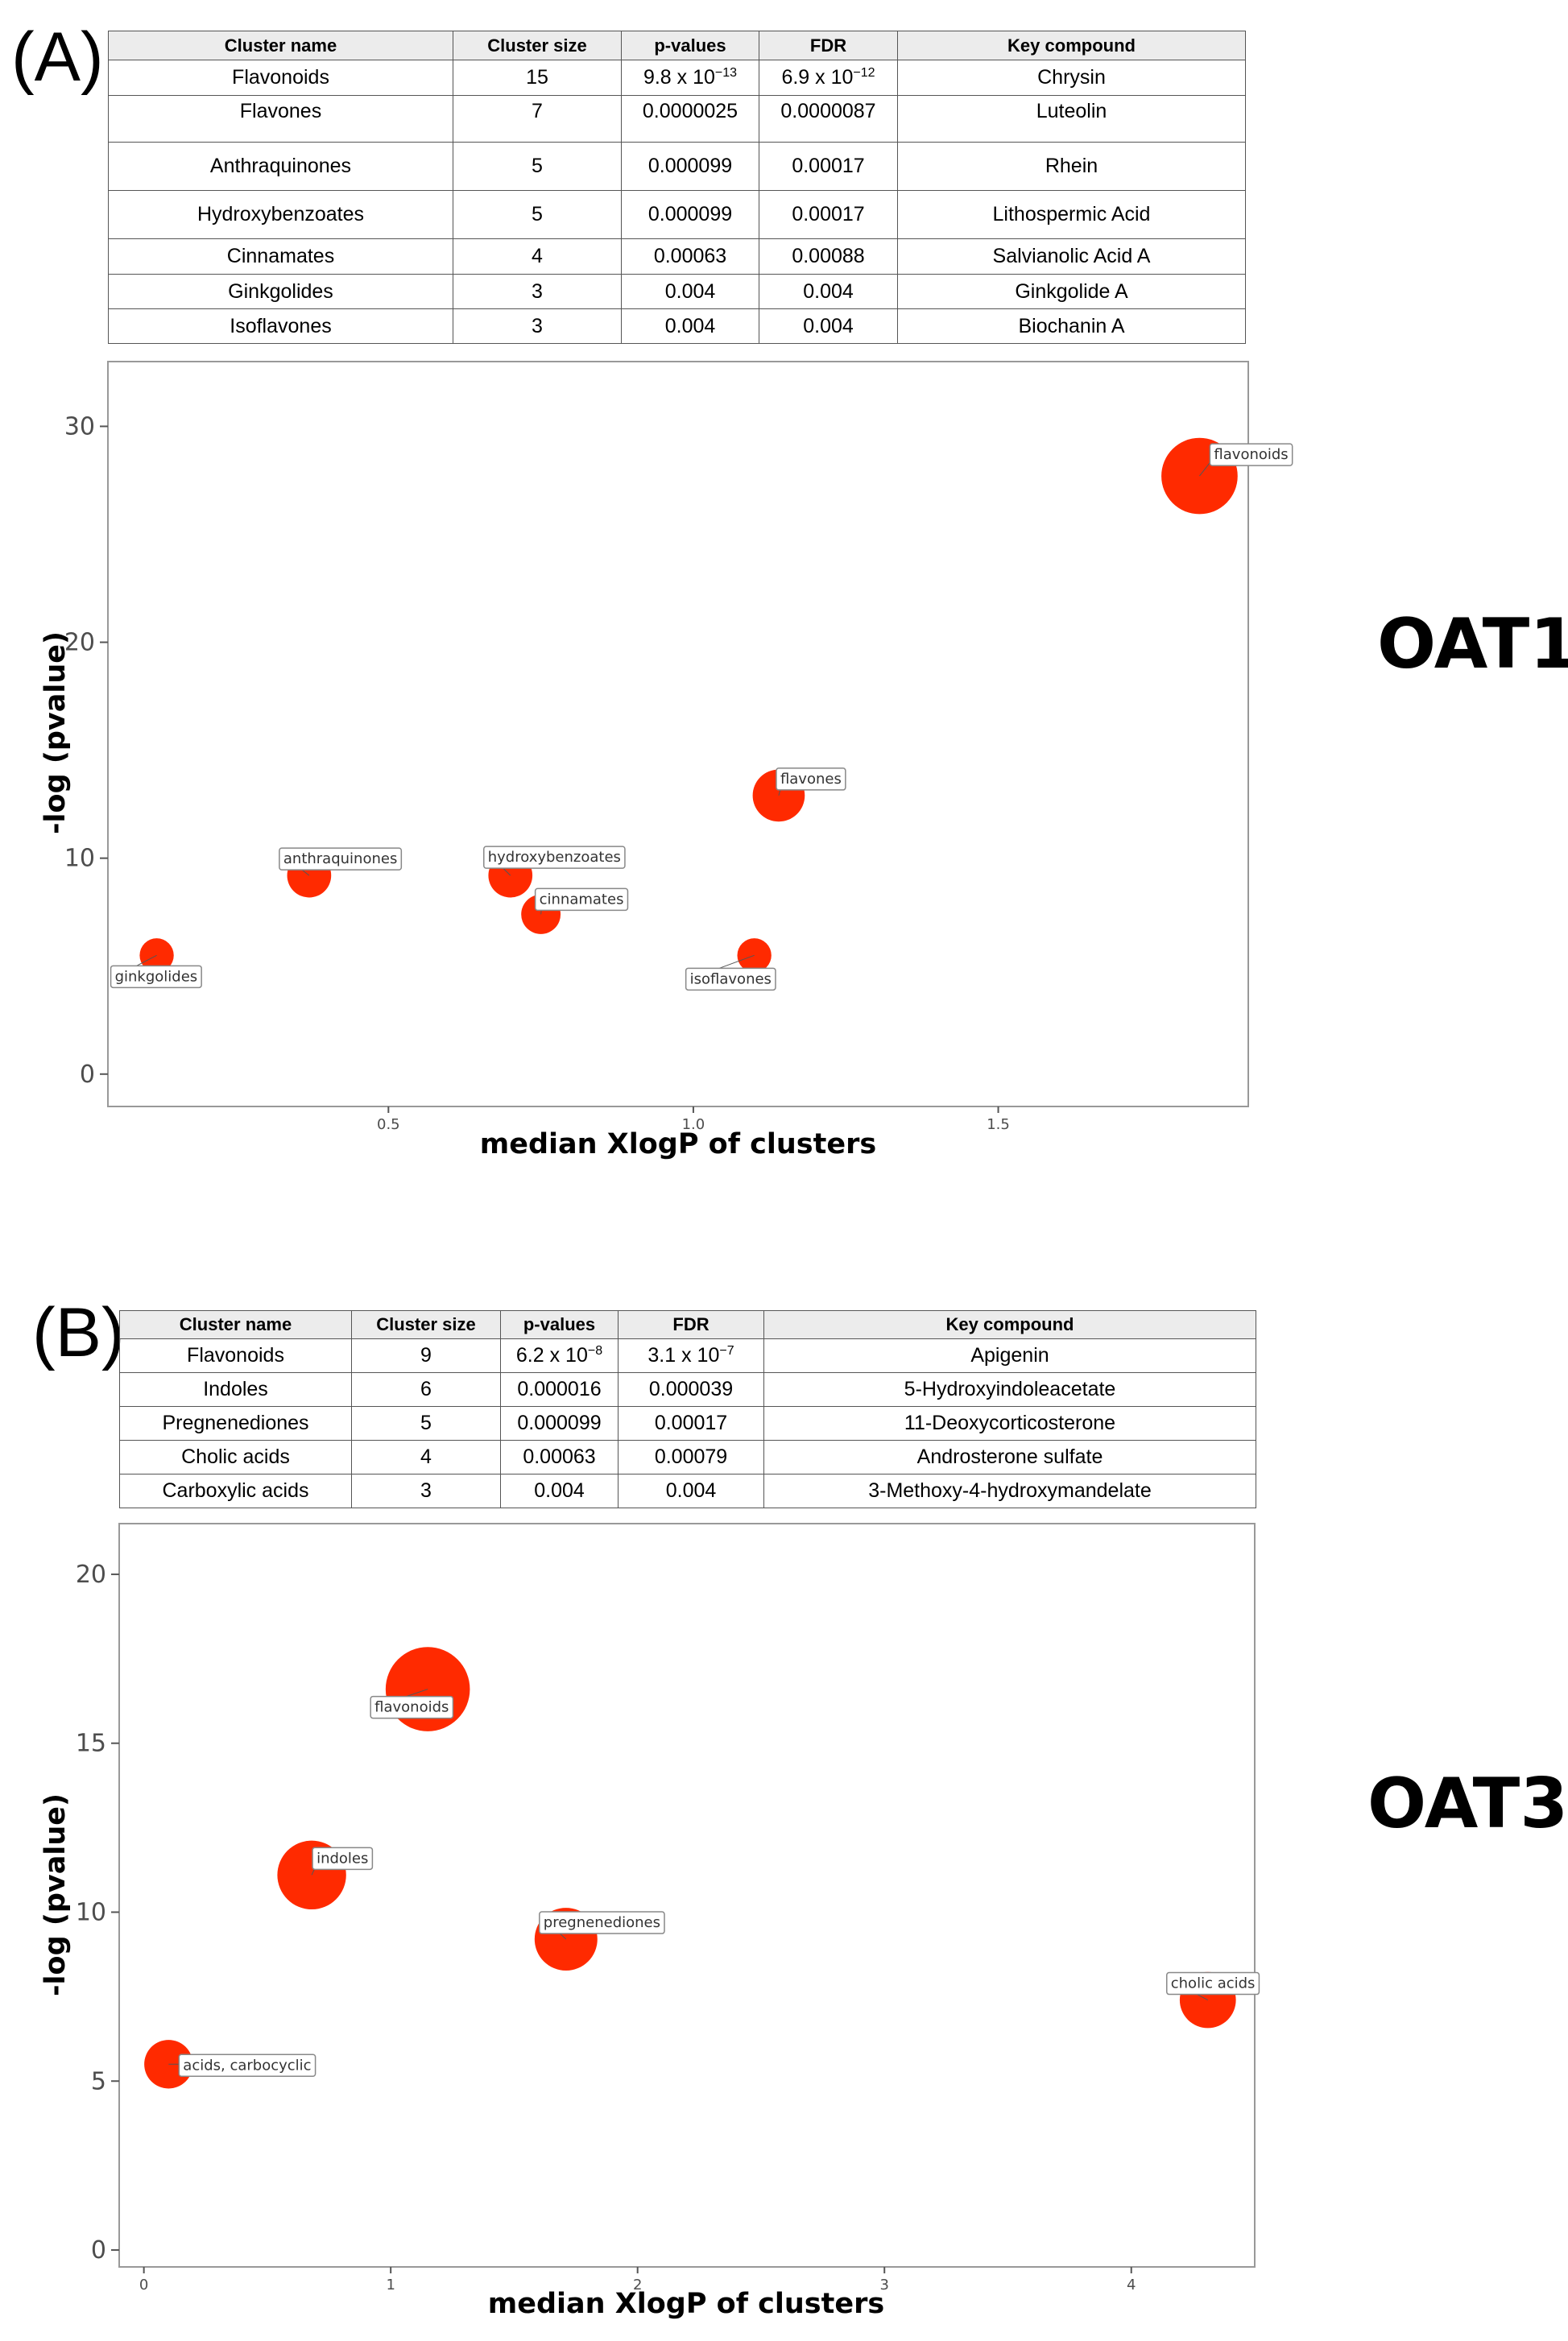  Describe the element at coordinates (78, 1332) in the screenshot. I see `panel-b-letter: (B)` at that location.